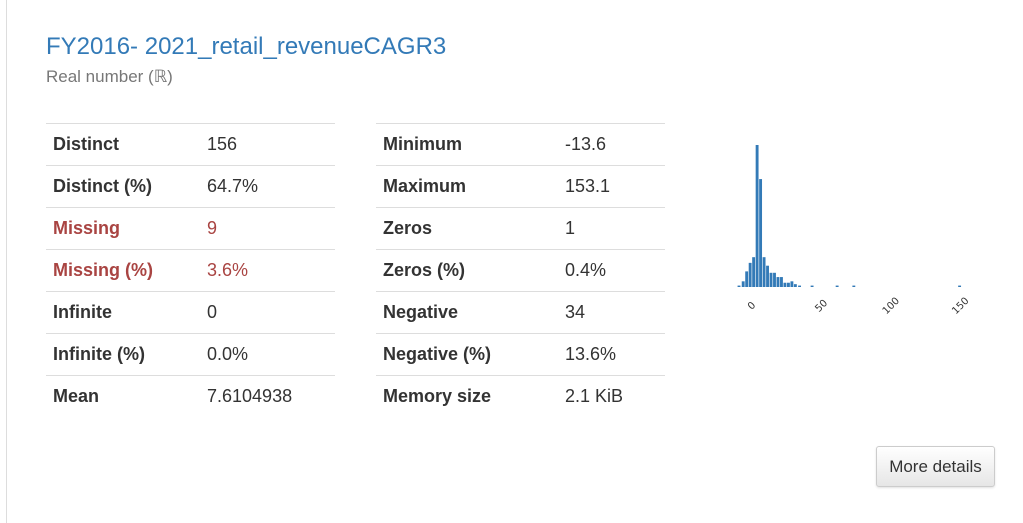 Image resolution: width=1023 pixels, height=523 pixels. What do you see at coordinates (267, 270) in the screenshot?
I see `stat-value: 3.6%` at bounding box center [267, 270].